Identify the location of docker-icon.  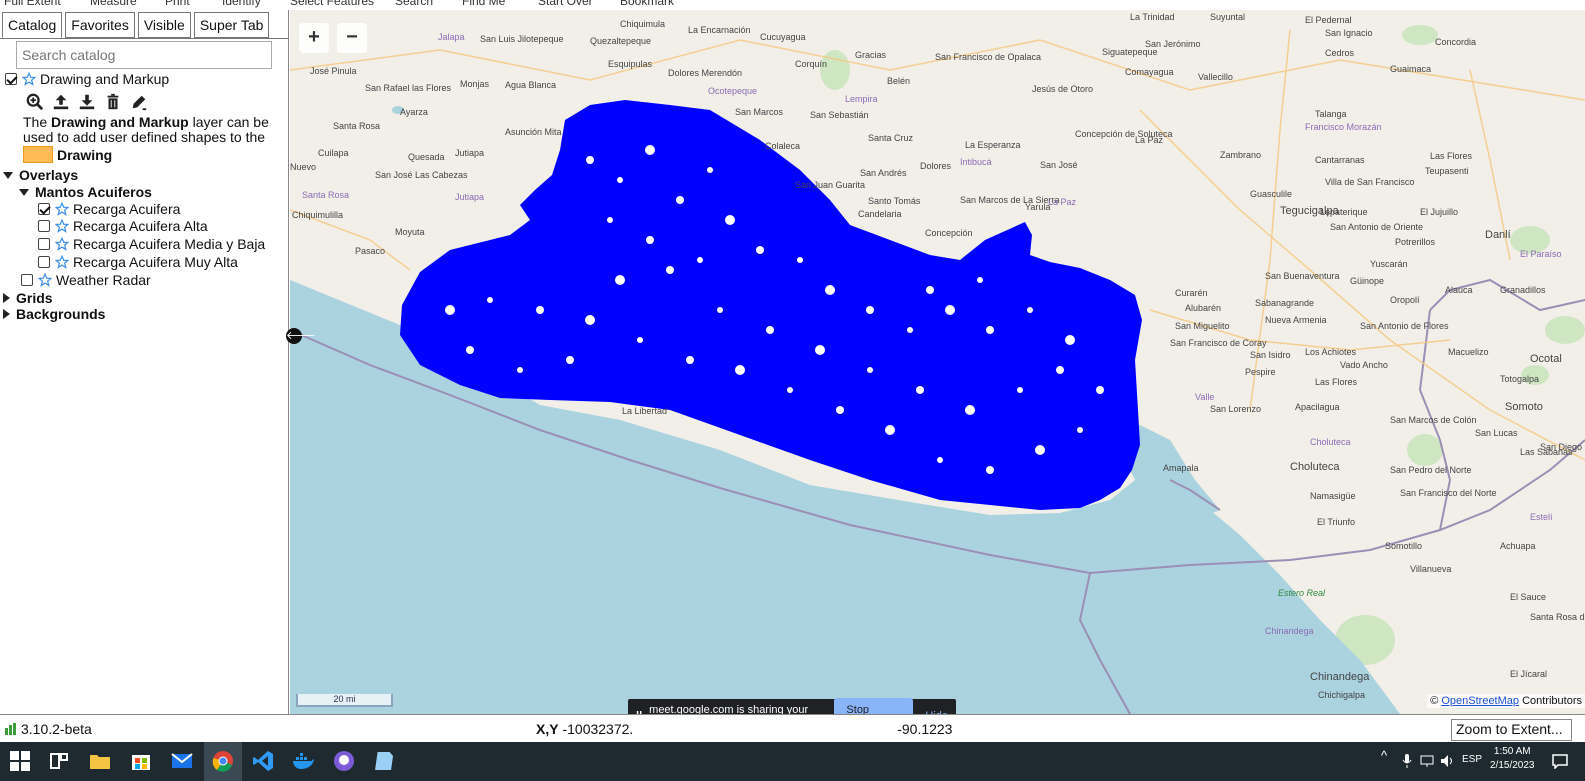
(303, 761).